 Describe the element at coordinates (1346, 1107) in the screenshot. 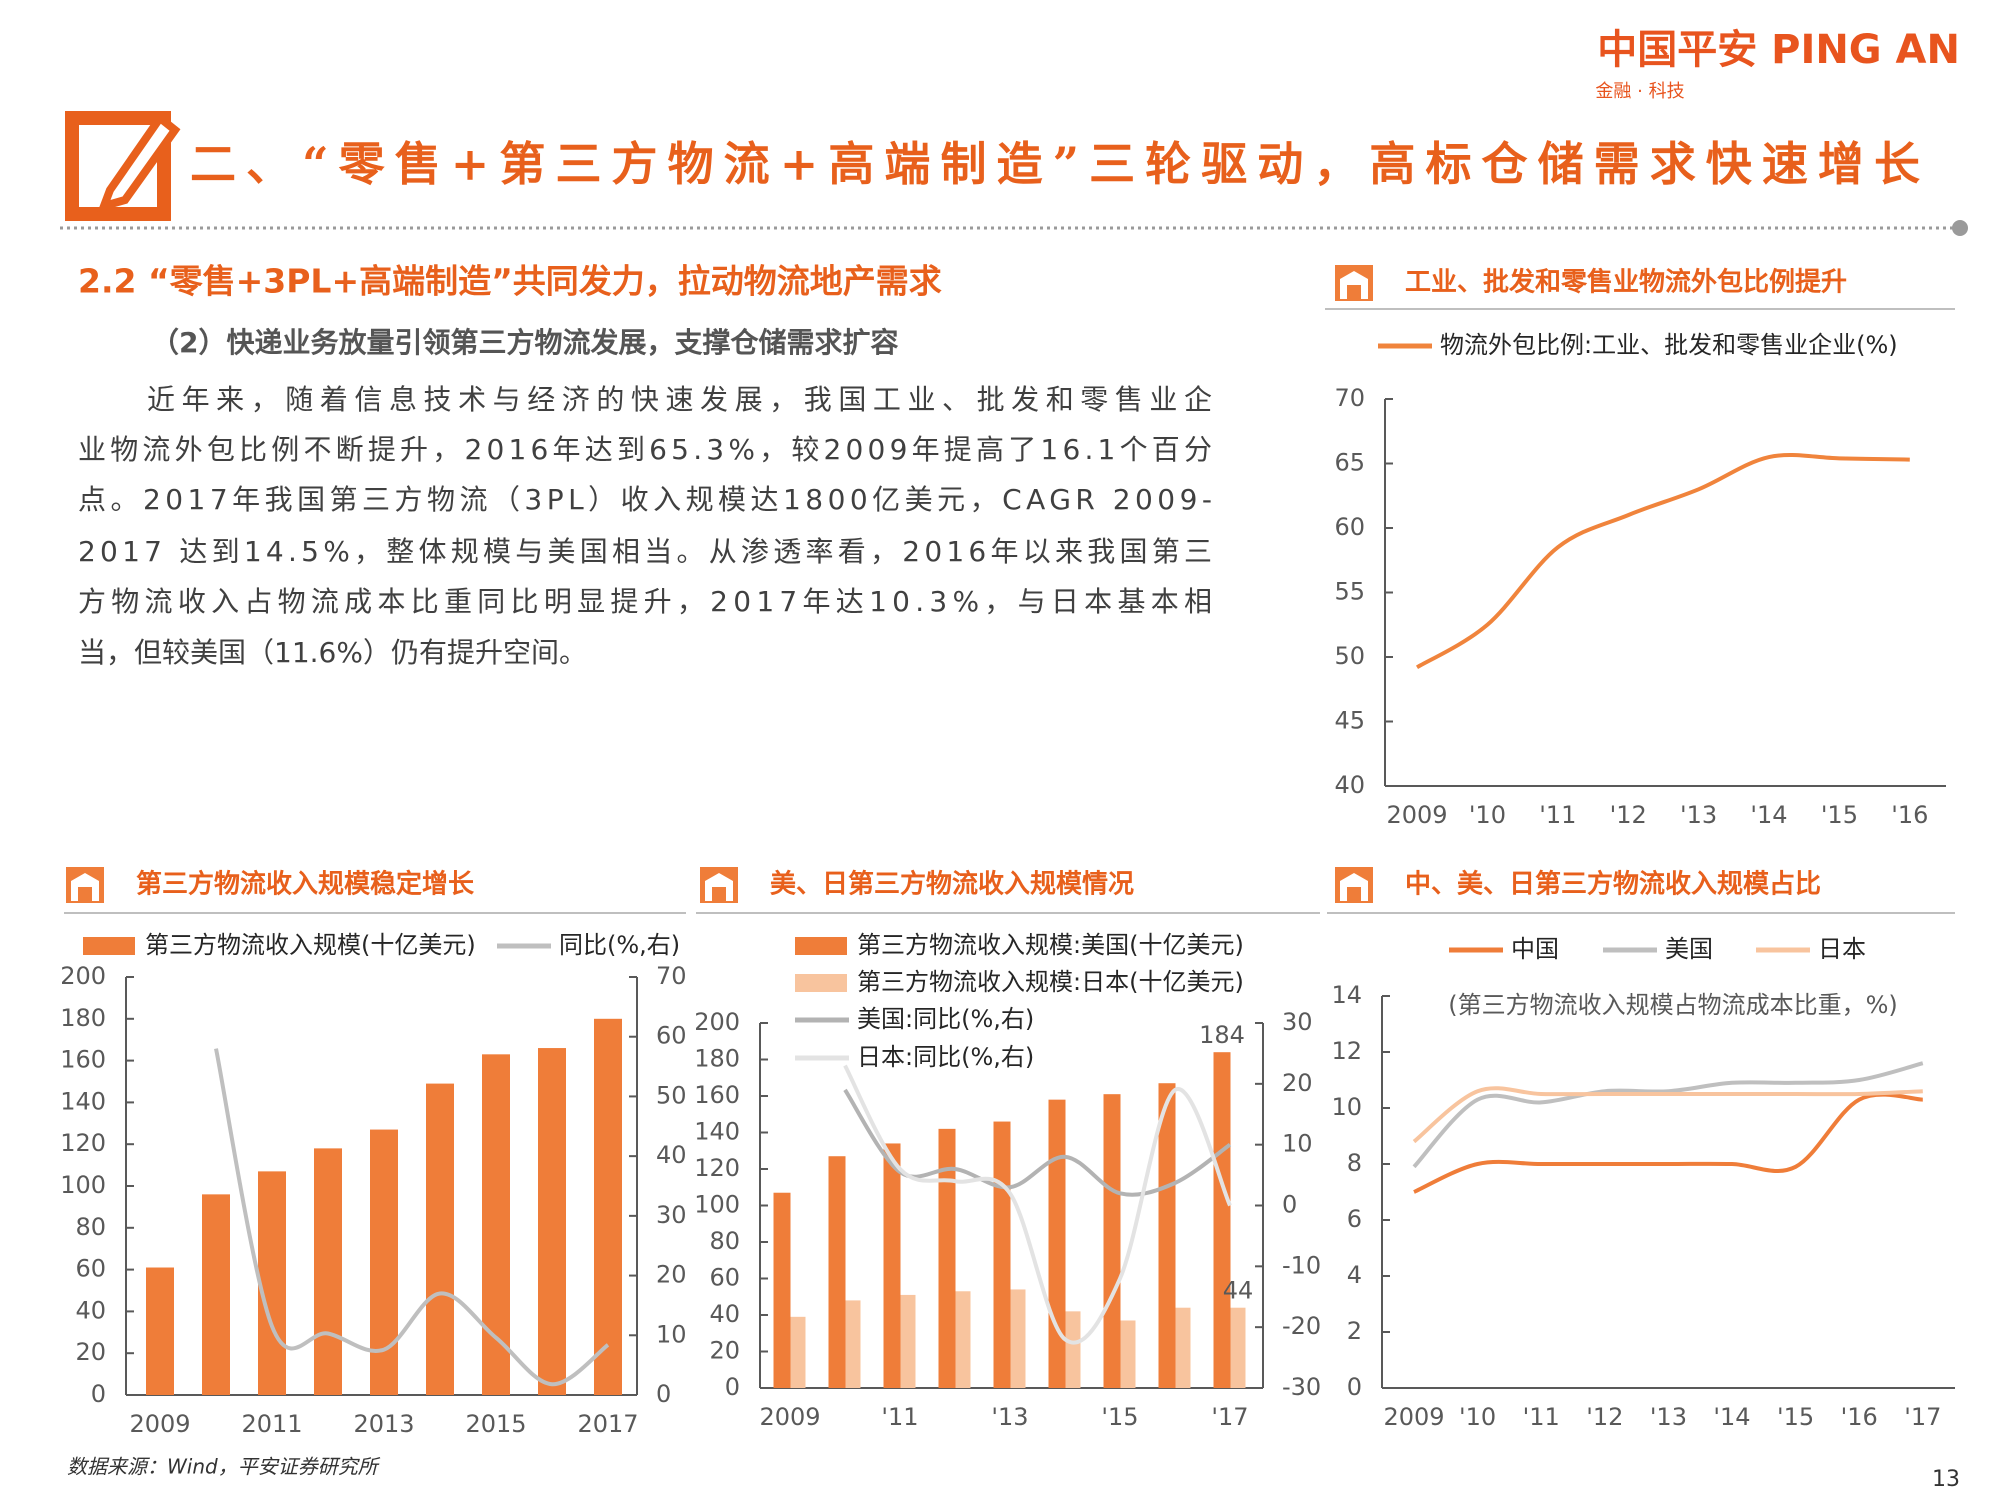

I see `y-tick-label: 10` at that location.